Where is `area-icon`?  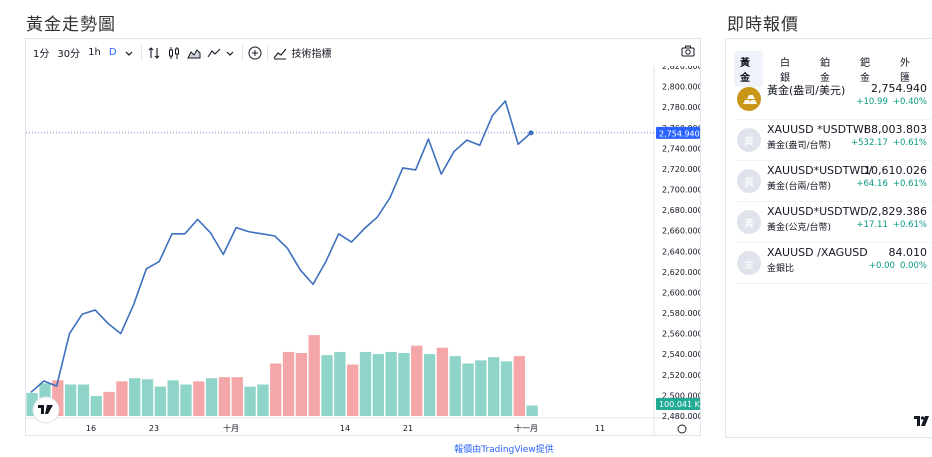
area-icon is located at coordinates (194, 53).